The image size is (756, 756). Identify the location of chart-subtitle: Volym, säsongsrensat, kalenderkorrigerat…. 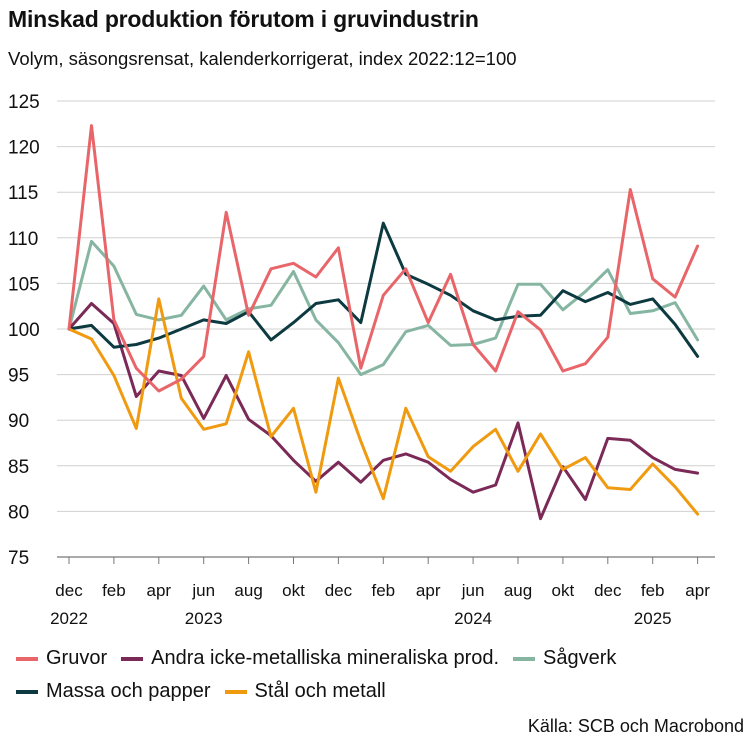
(262, 58).